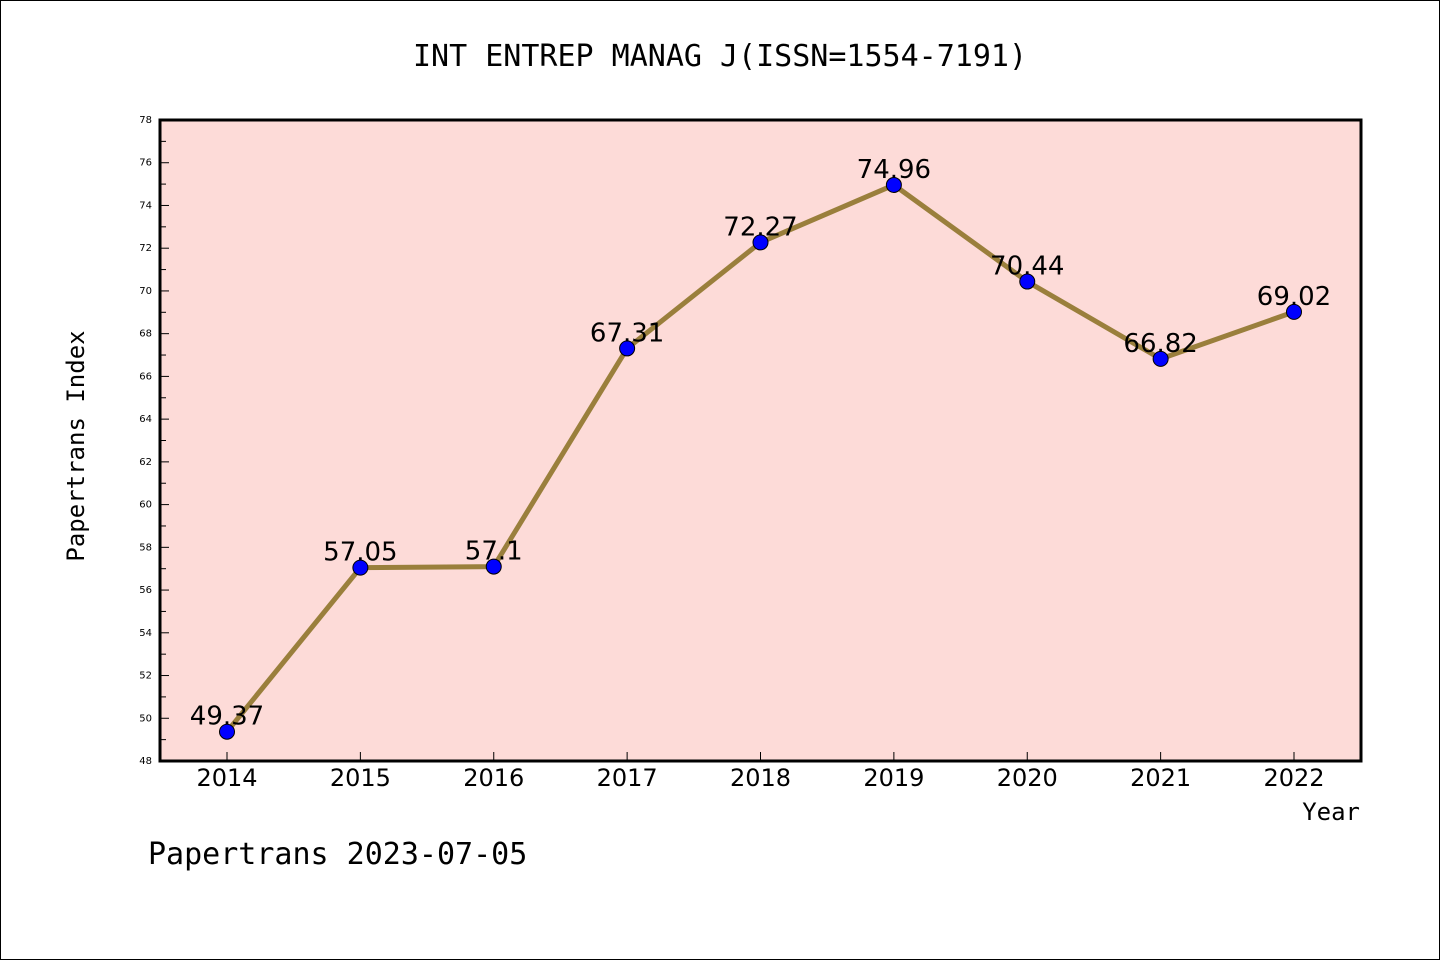 The image size is (1440, 960). Describe the element at coordinates (145, 462) in the screenshot. I see `y-tick-label: 62` at that location.